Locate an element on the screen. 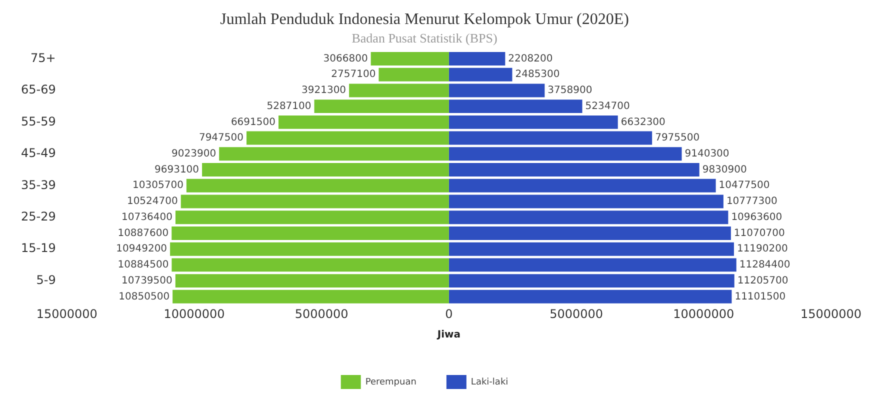 The image size is (879, 407). data-label: 10777300 is located at coordinates (752, 202).